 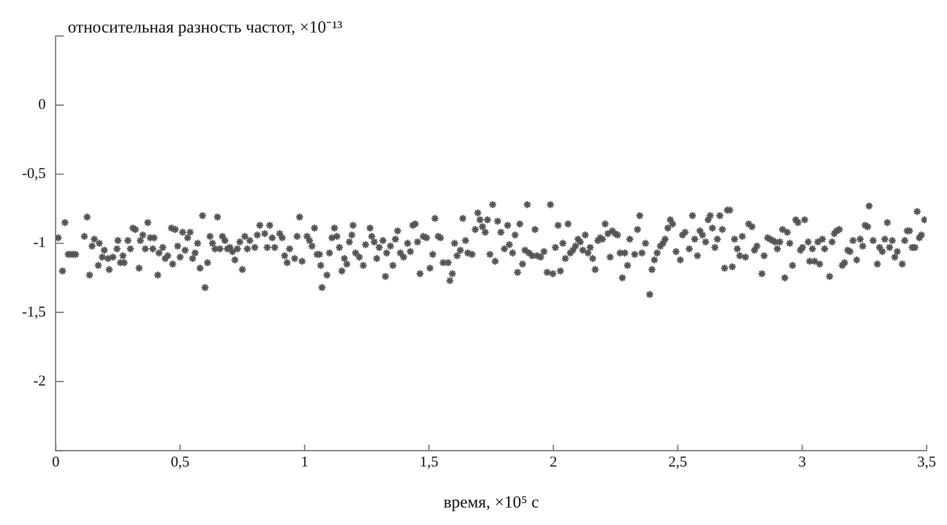 What do you see at coordinates (34, 174) in the screenshot?
I see `y-tick-label: -0,5` at bounding box center [34, 174].